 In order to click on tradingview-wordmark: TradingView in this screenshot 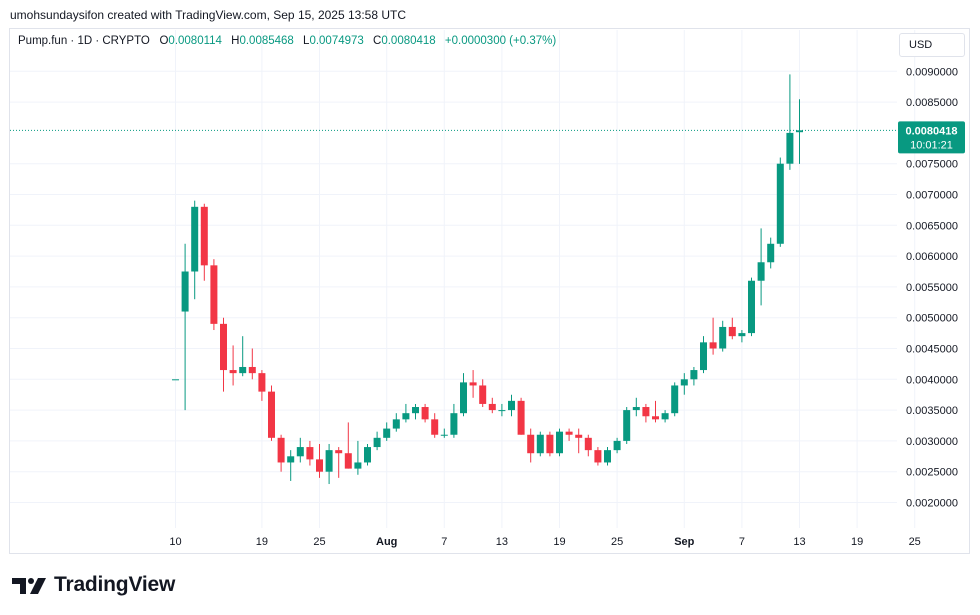, I will do `click(115, 584)`.